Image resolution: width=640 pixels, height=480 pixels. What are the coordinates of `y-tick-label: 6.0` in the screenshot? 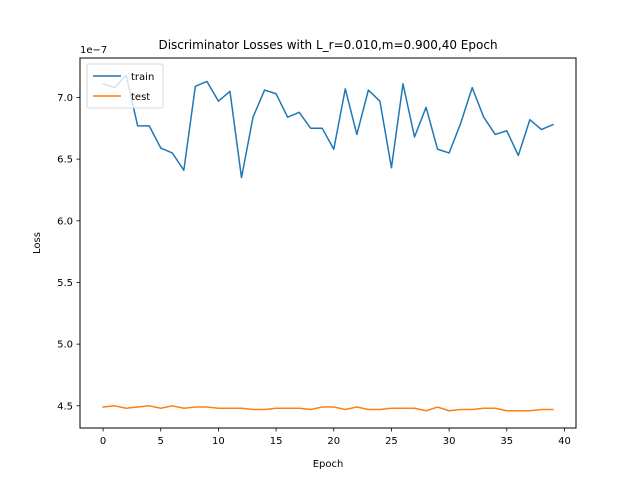 It's located at (65, 221).